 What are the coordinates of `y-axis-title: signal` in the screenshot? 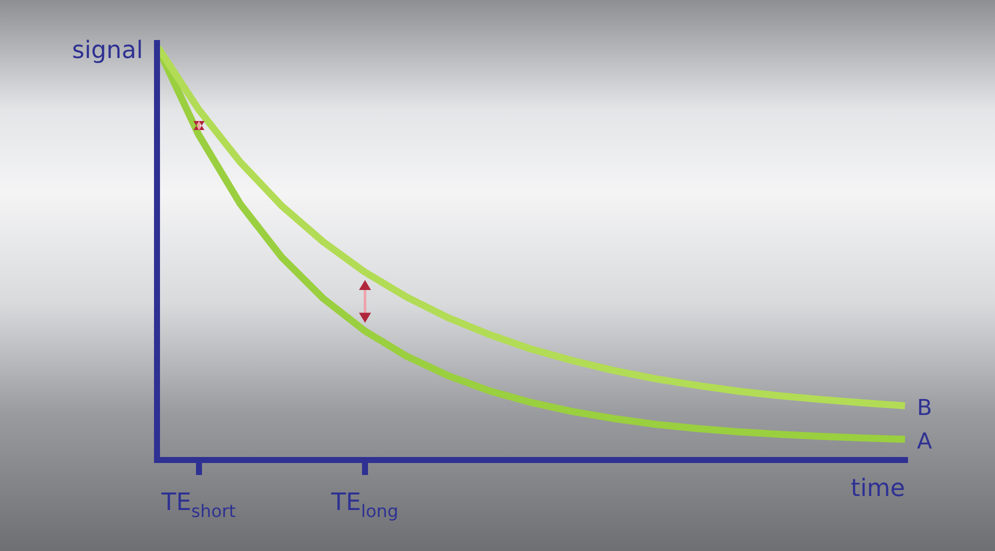 It's located at (108, 50).